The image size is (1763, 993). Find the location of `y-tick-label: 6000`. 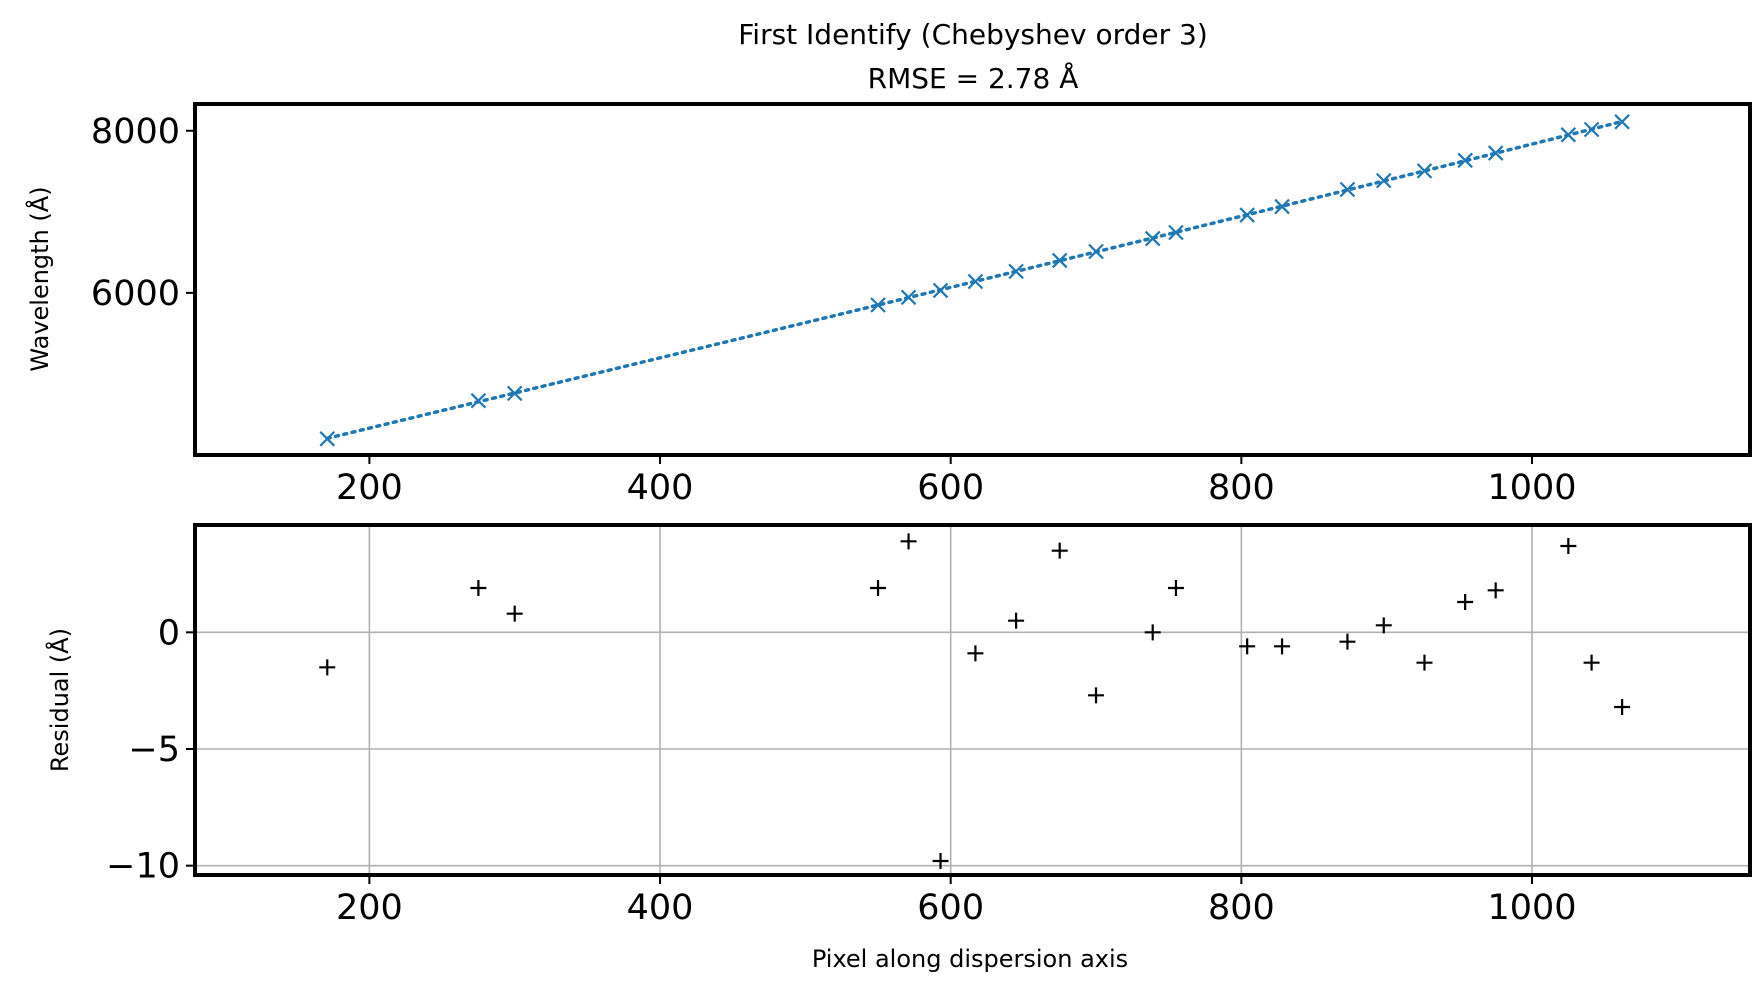

y-tick-label: 6000 is located at coordinates (135, 294).